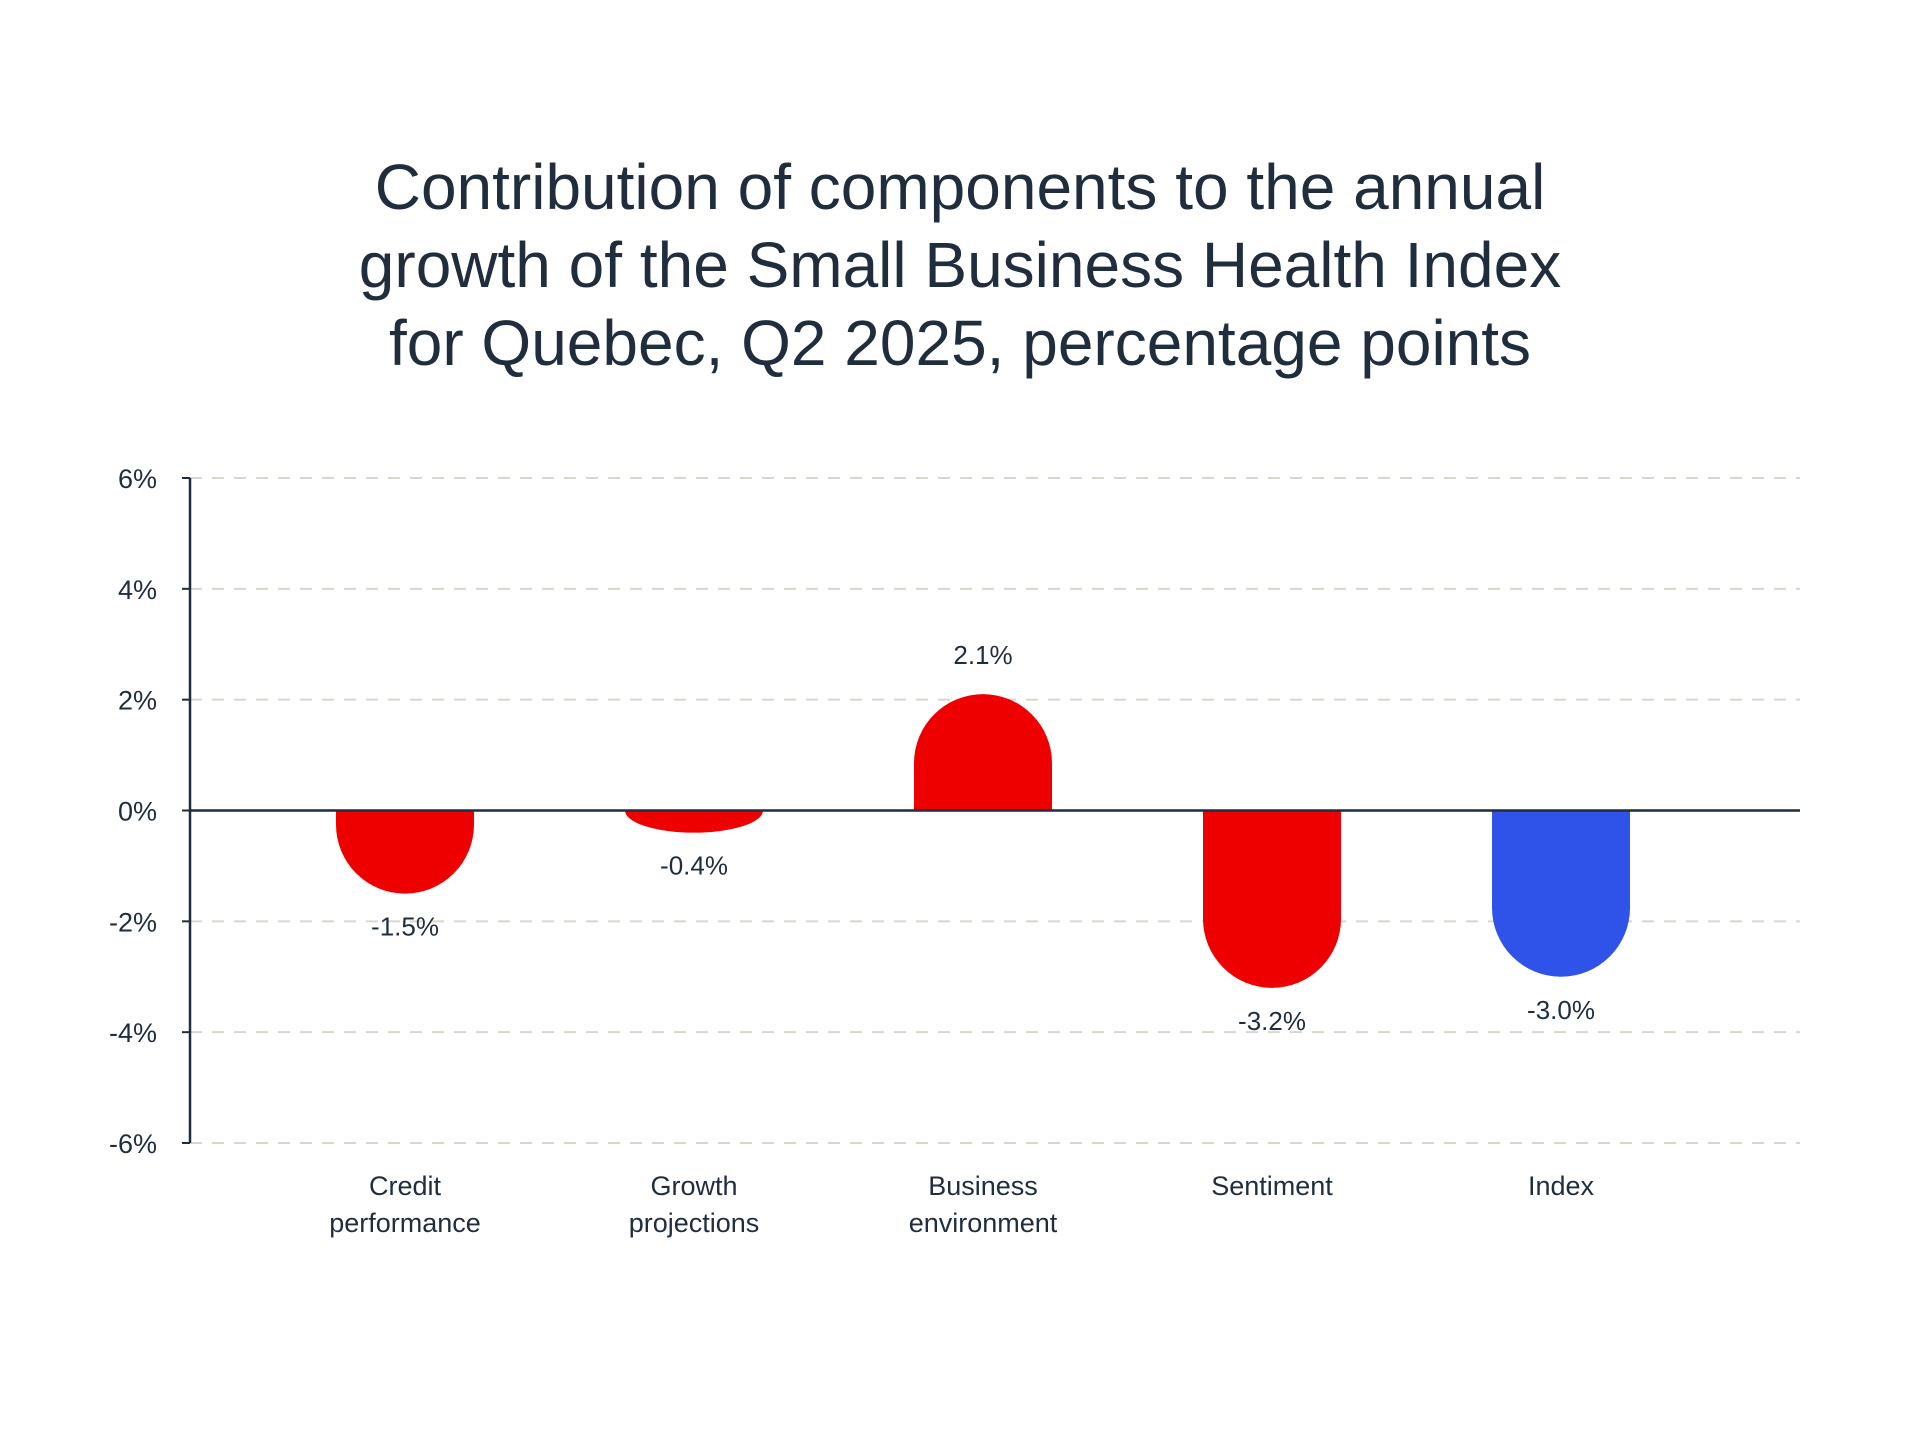  What do you see at coordinates (405, 1223) in the screenshot?
I see `category-label: performance` at bounding box center [405, 1223].